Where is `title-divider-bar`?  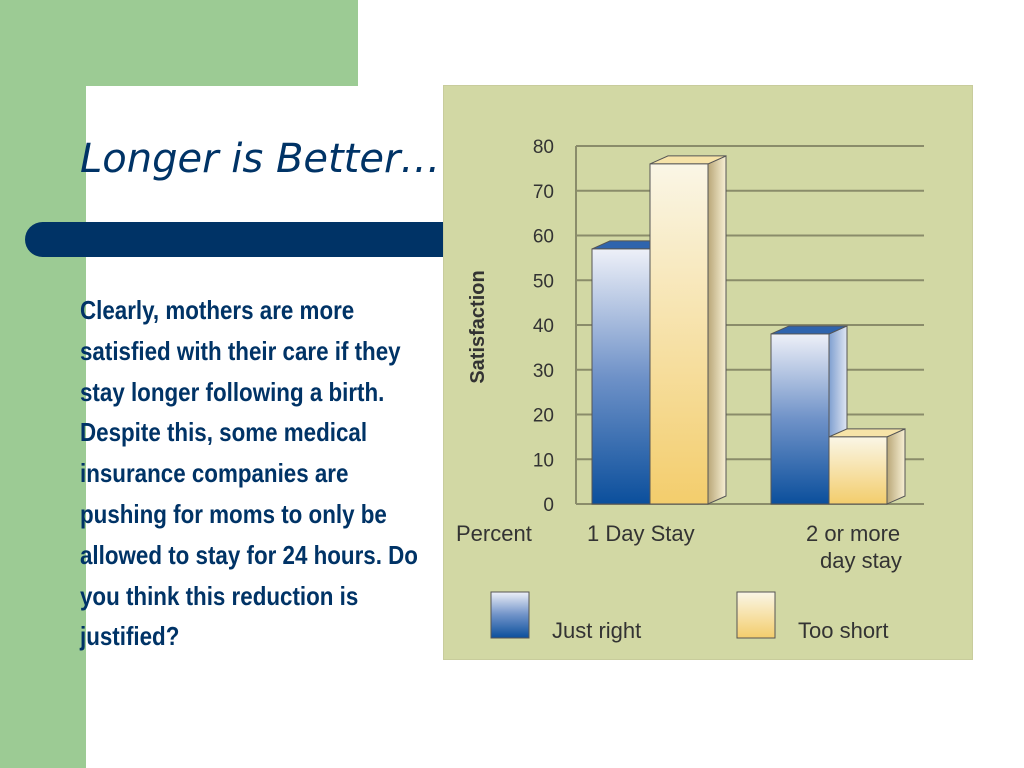
title-divider-bar is located at coordinates (235, 239).